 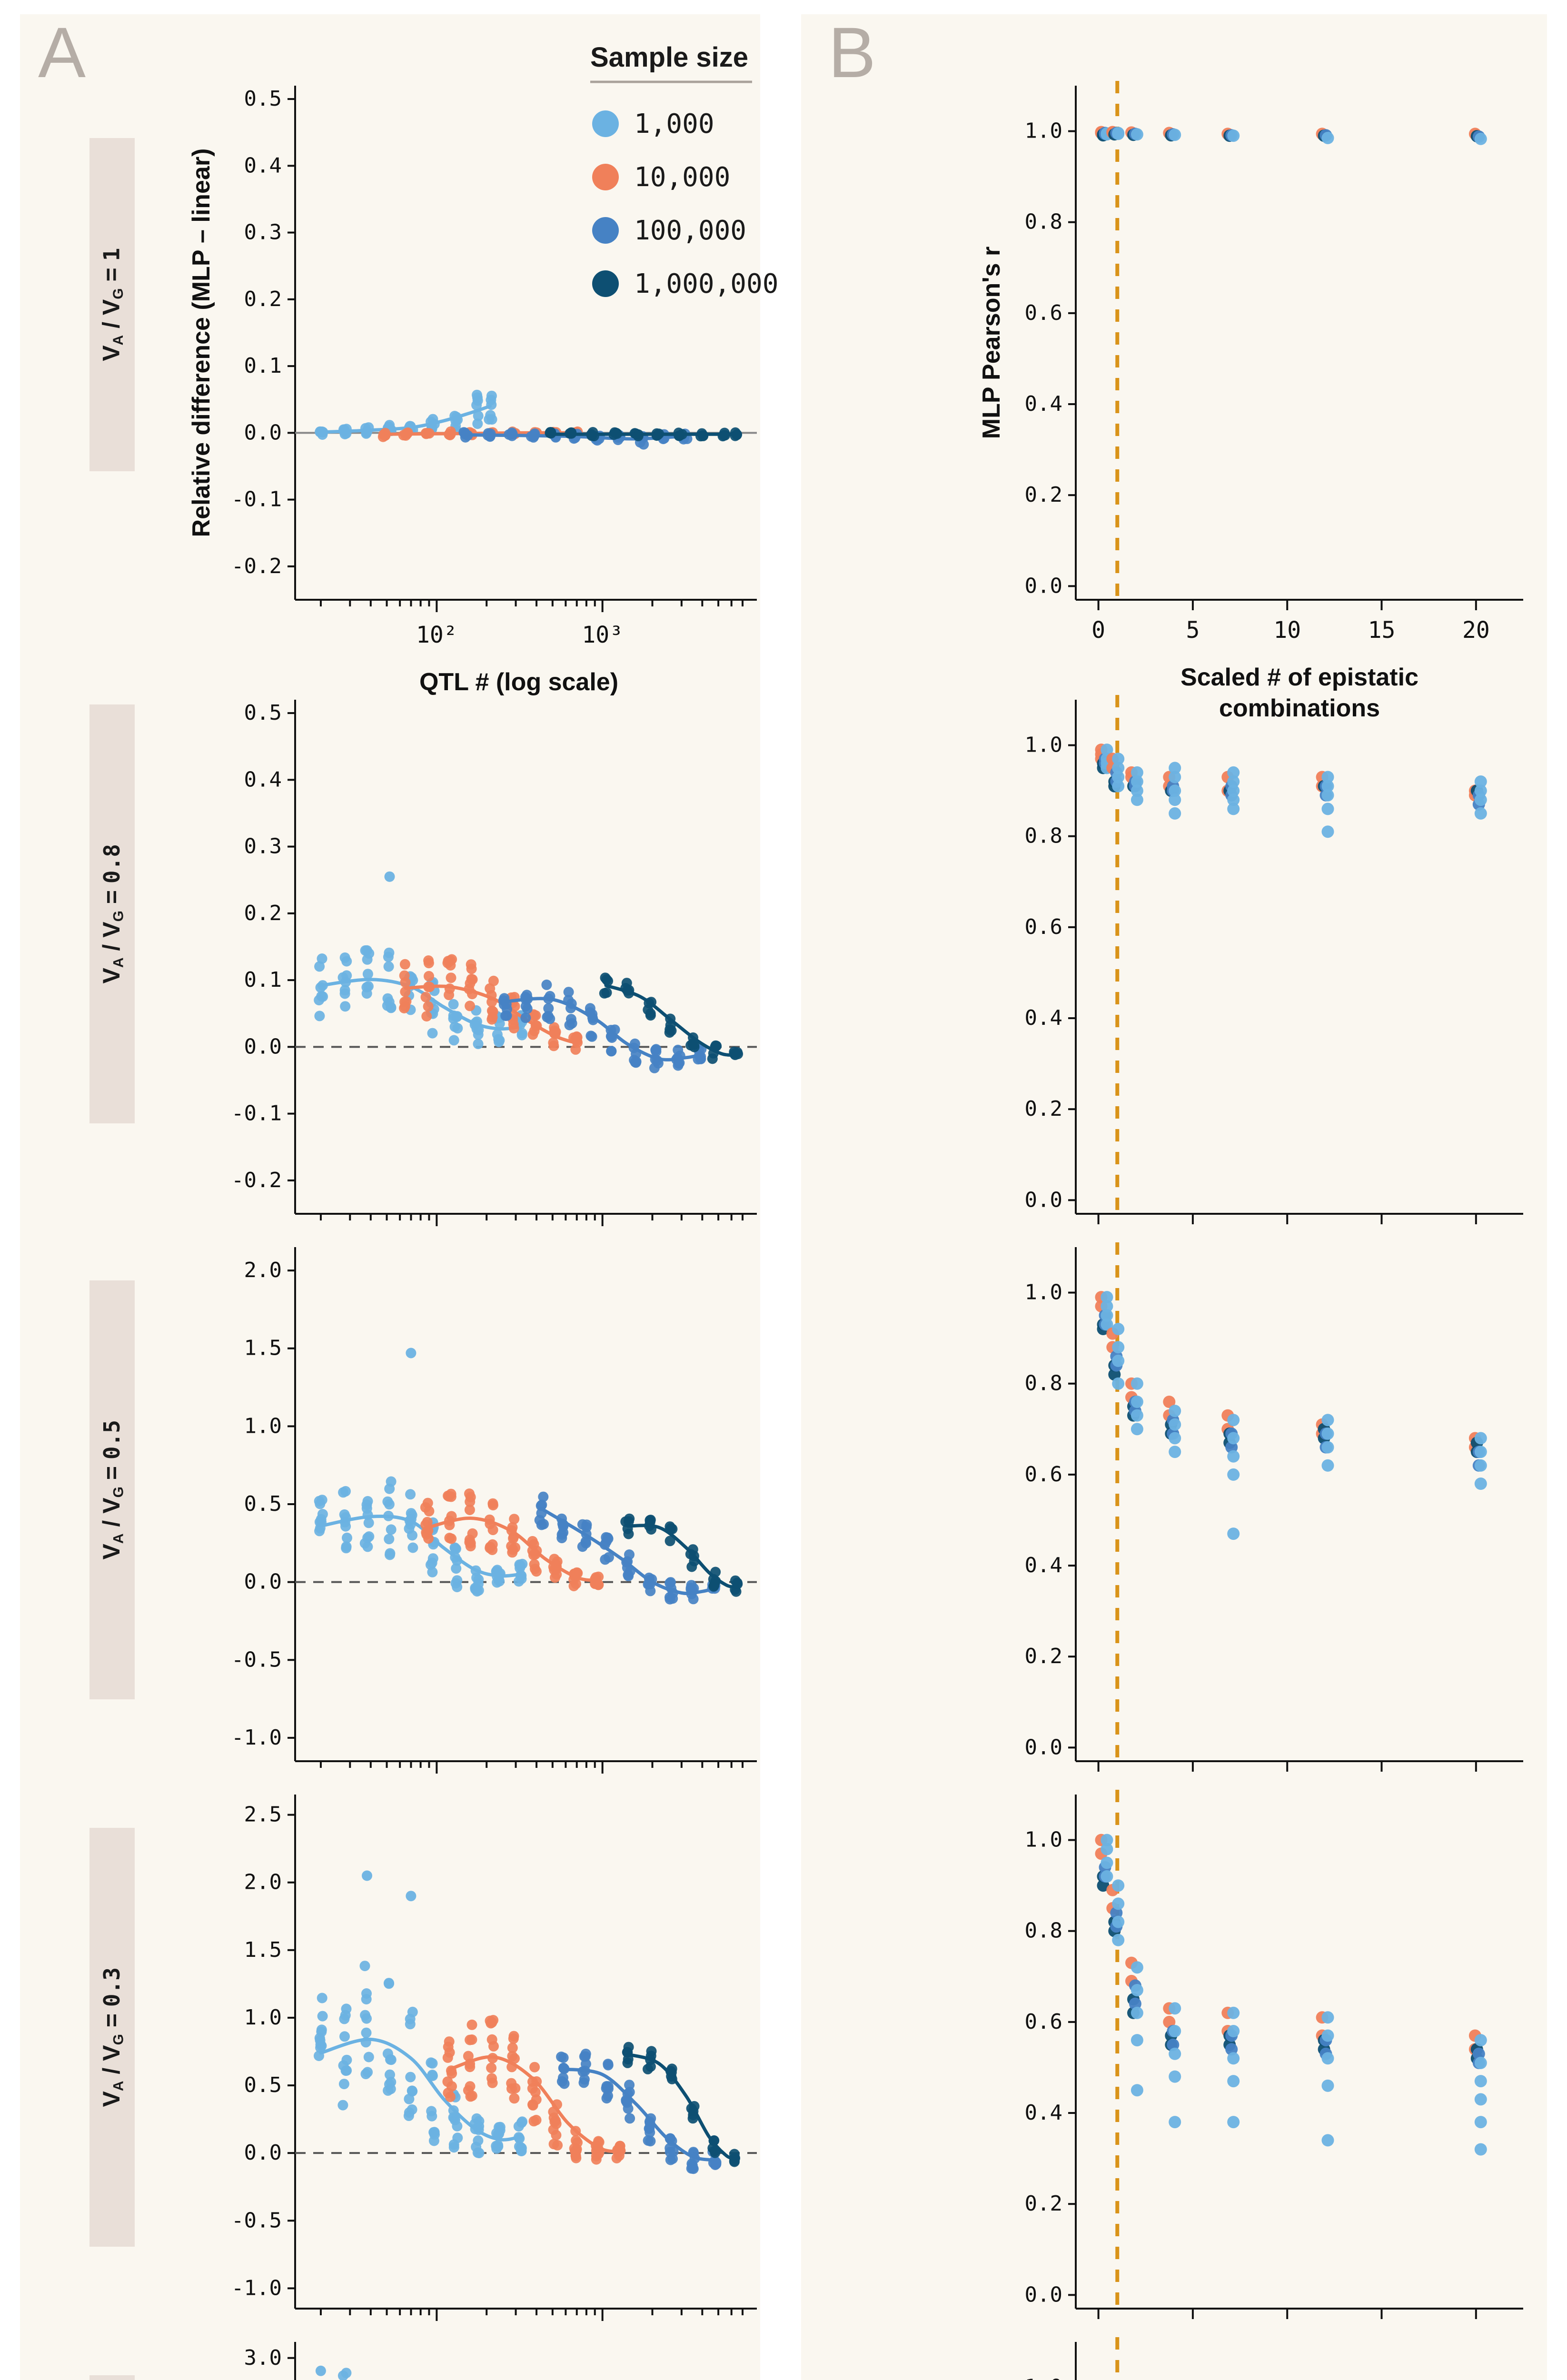 What do you see at coordinates (263, 1815) in the screenshot?
I see `y-tick-label: 2.5` at bounding box center [263, 1815].